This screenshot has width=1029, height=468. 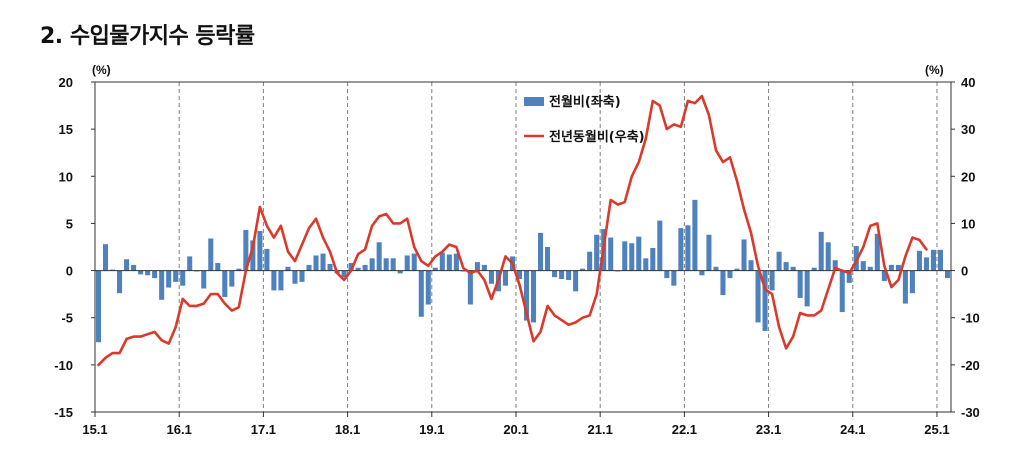 I want to click on x-tick-label: 20.1, so click(x=515, y=429).